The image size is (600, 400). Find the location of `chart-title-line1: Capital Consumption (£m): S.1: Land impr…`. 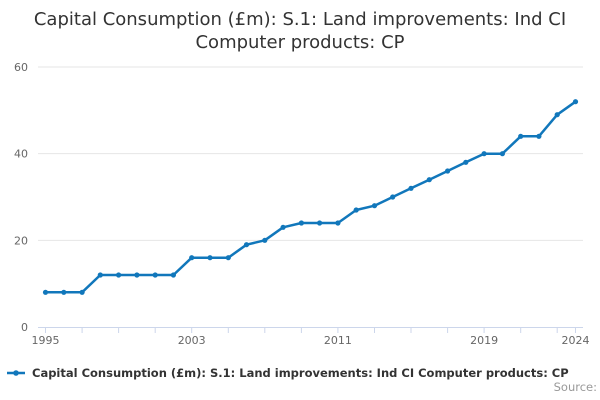

chart-title-line1: Capital Consumption (£m): S.1: Land impr… is located at coordinates (300, 19).